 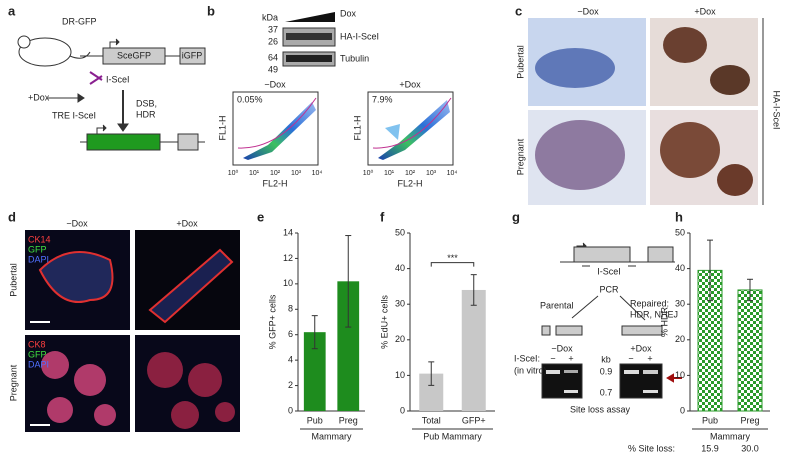 I want to click on label: DR-GFP, so click(x=79, y=21).